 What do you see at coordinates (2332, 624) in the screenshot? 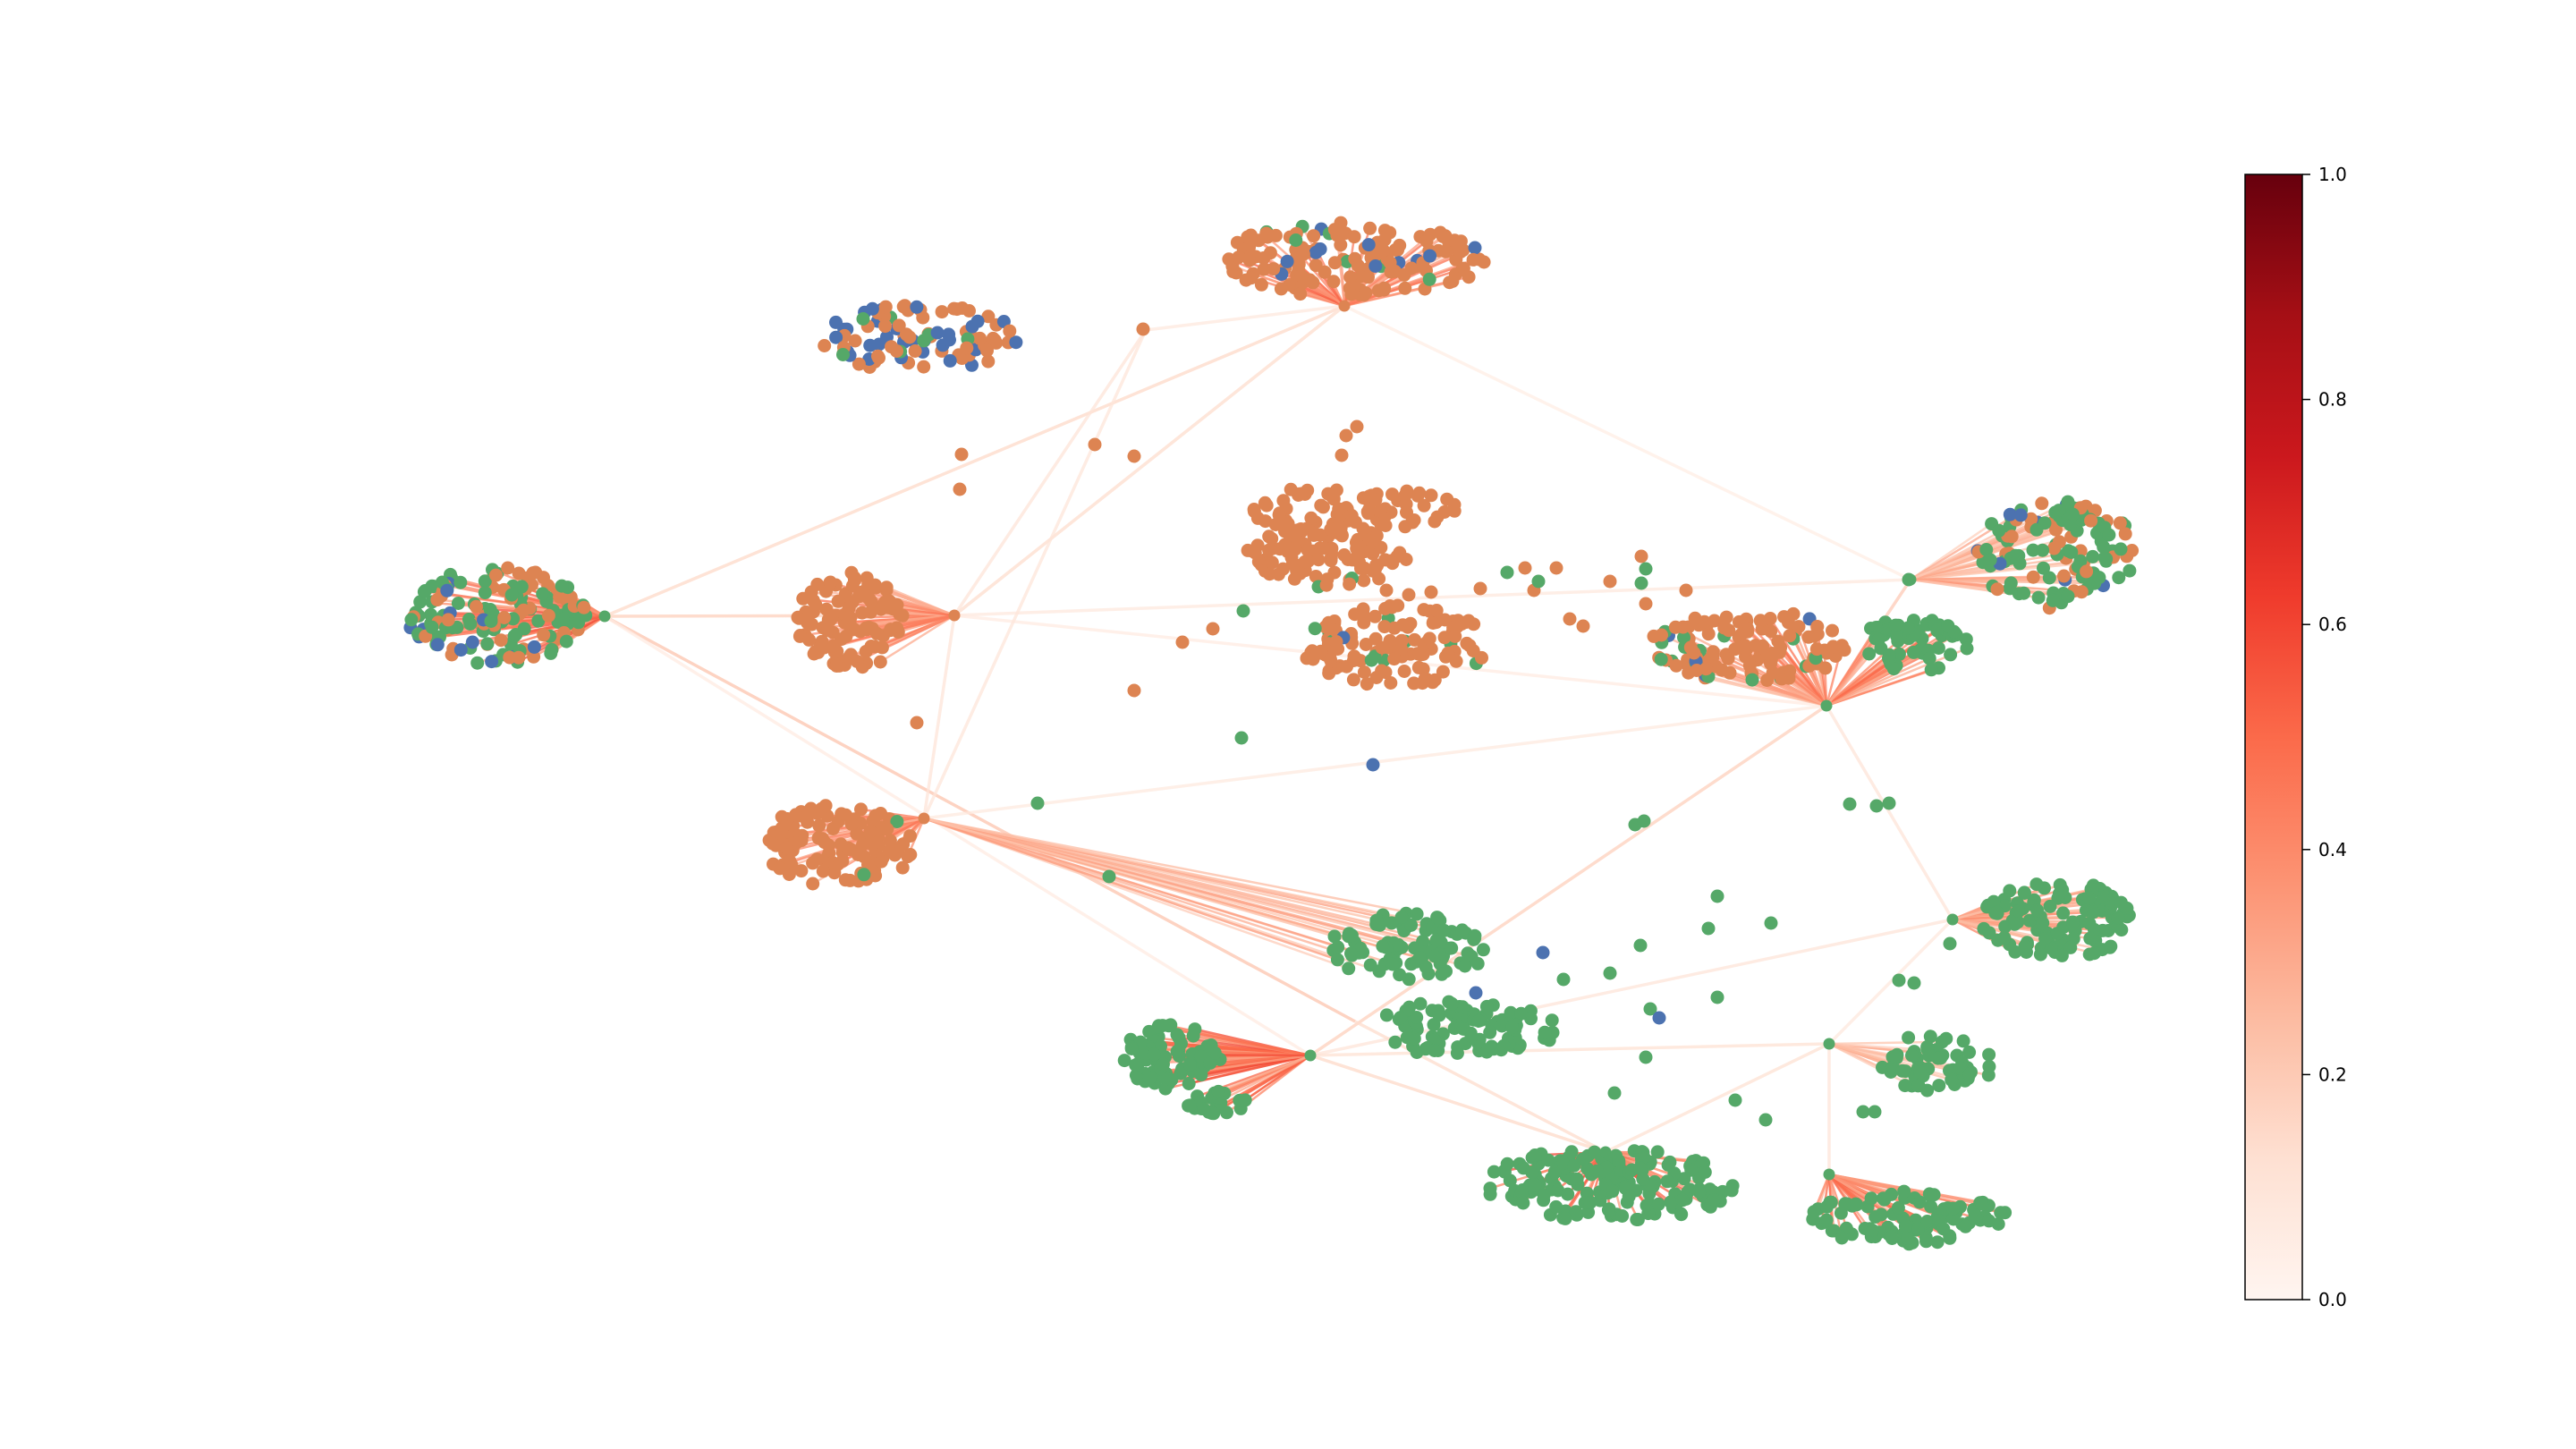
I see `colorbar-tick-label: 0.6` at bounding box center [2332, 624].